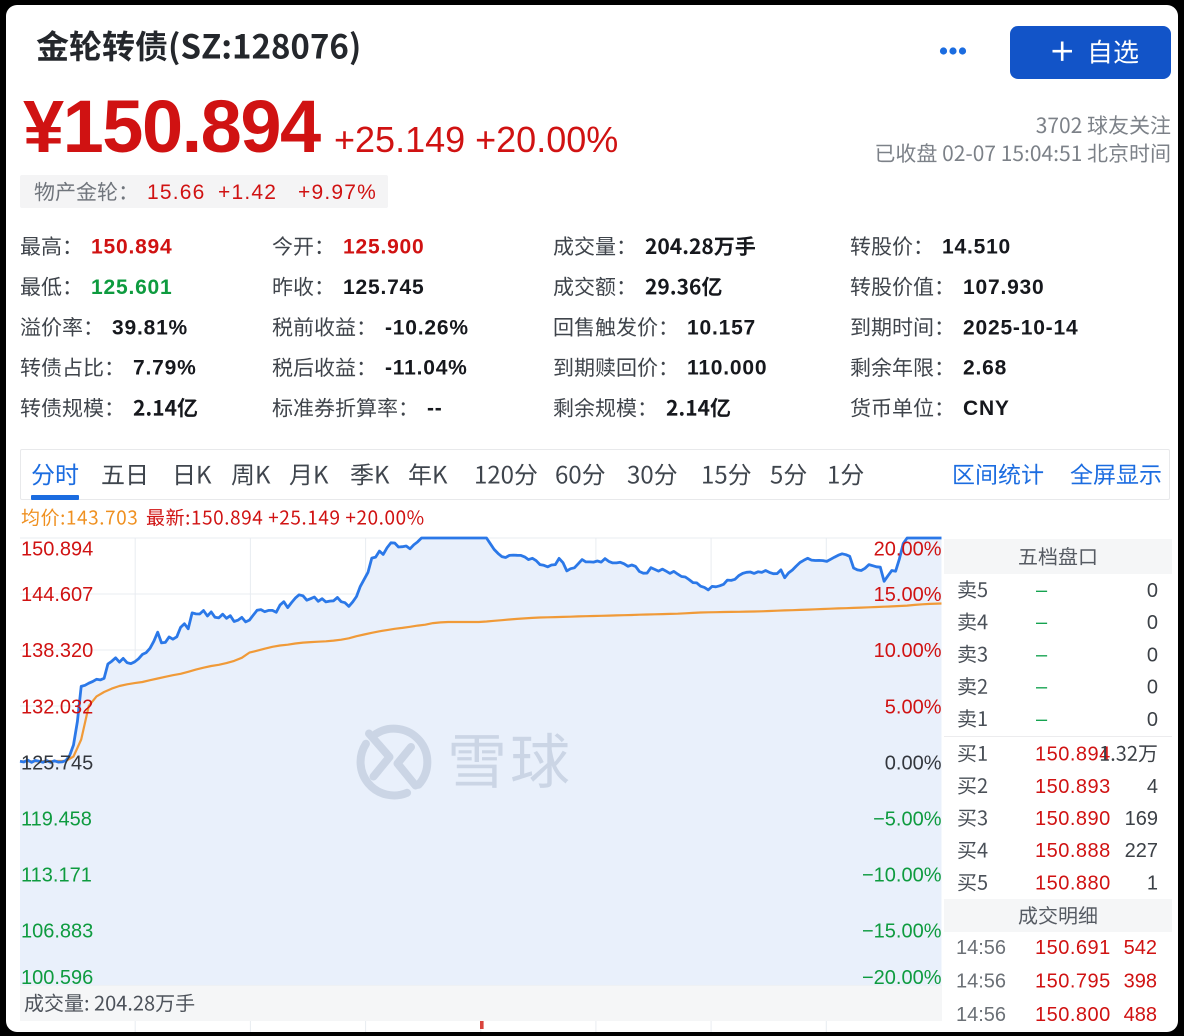 This screenshot has width=1184, height=1036. I want to click on svg-text: 20.00%, so click(908, 550).